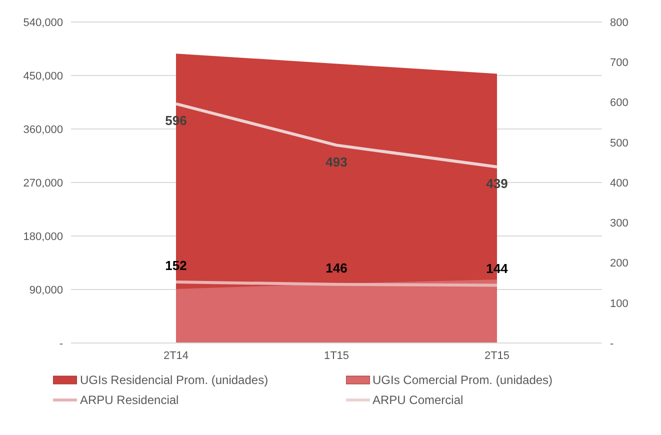 The height and width of the screenshot is (435, 661). What do you see at coordinates (619, 22) in the screenshot?
I see `y2-tick-label: 800` at bounding box center [619, 22].